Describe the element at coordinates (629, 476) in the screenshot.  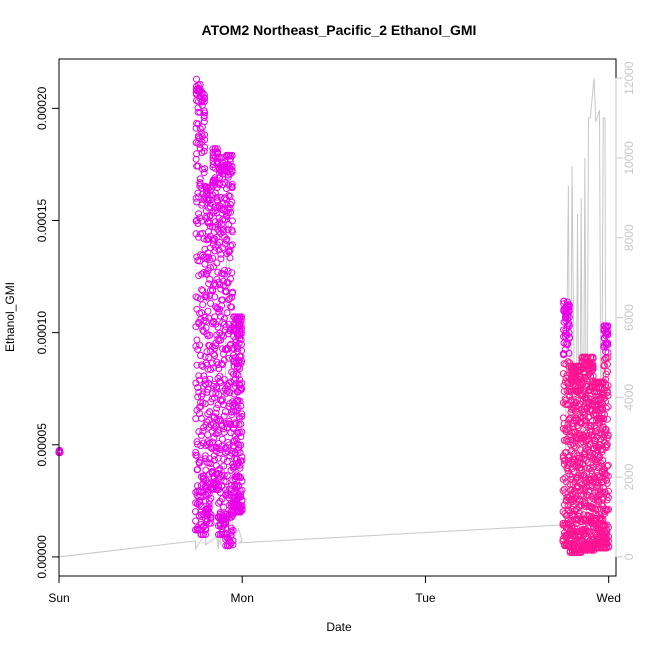
I see `y2-tick-label: 2000` at that location.